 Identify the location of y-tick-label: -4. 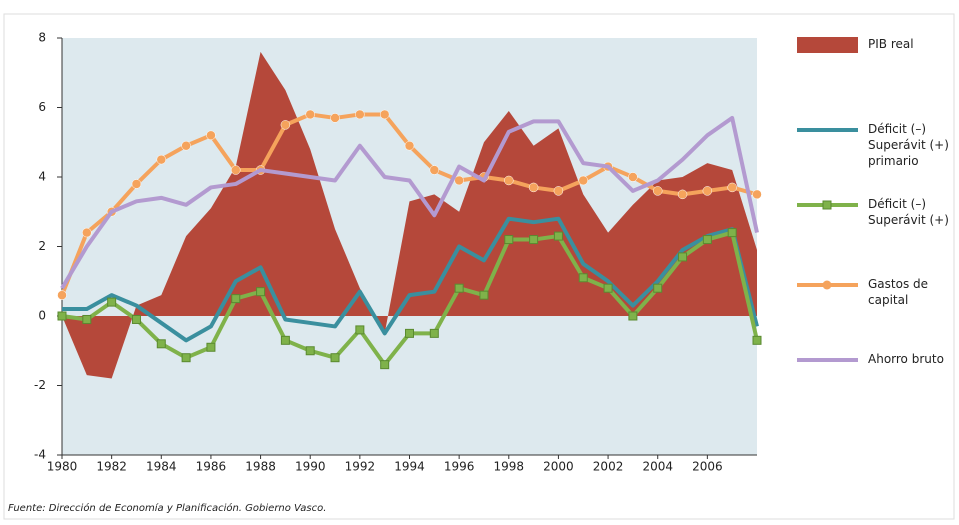
(40, 455).